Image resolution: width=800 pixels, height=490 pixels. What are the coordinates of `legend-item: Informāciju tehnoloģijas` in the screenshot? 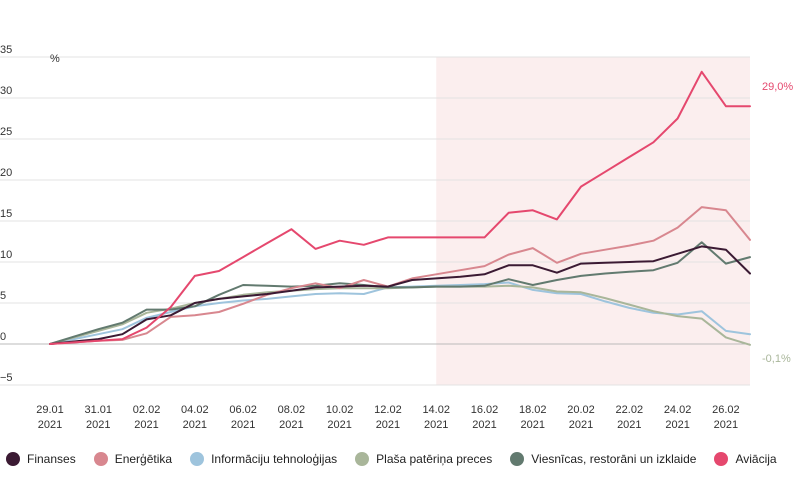 It's located at (263, 459).